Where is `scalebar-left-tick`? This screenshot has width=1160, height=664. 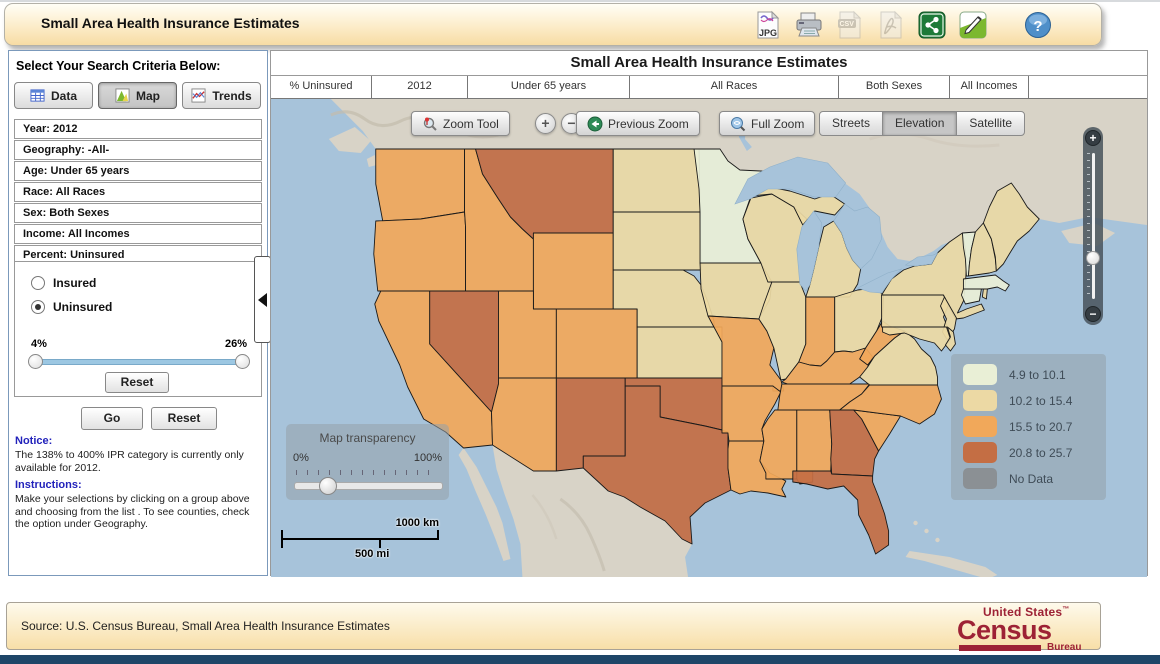 scalebar-left-tick is located at coordinates (282, 539).